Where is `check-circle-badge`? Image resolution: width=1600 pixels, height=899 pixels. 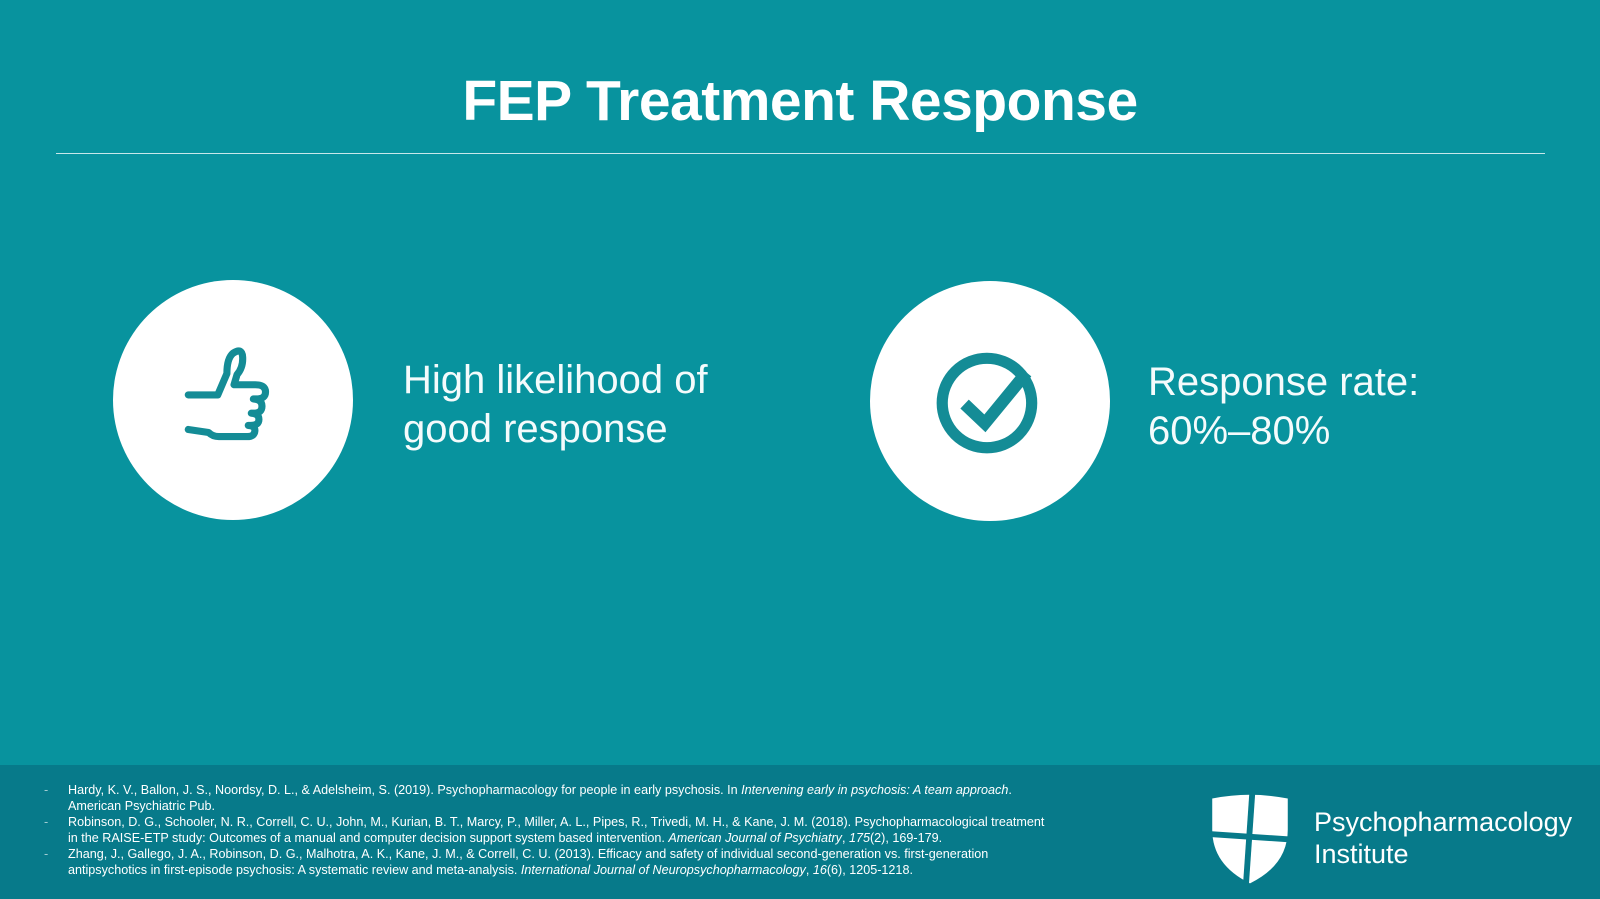
check-circle-badge is located at coordinates (990, 401).